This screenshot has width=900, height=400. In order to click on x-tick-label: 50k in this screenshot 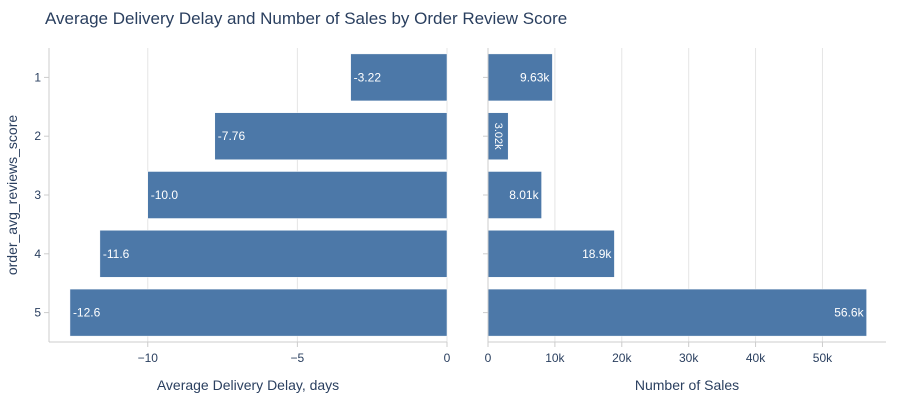, I will do `click(823, 358)`.